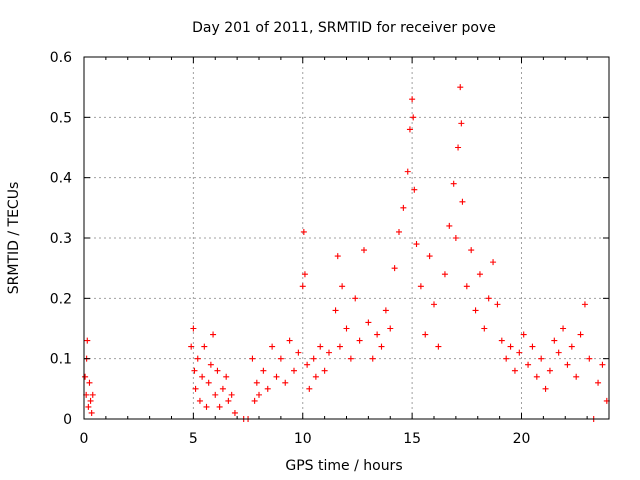 The width and height of the screenshot is (640, 480). What do you see at coordinates (14, 238) in the screenshot?
I see `y-axis-title: SRMTID / TECUs` at bounding box center [14, 238].